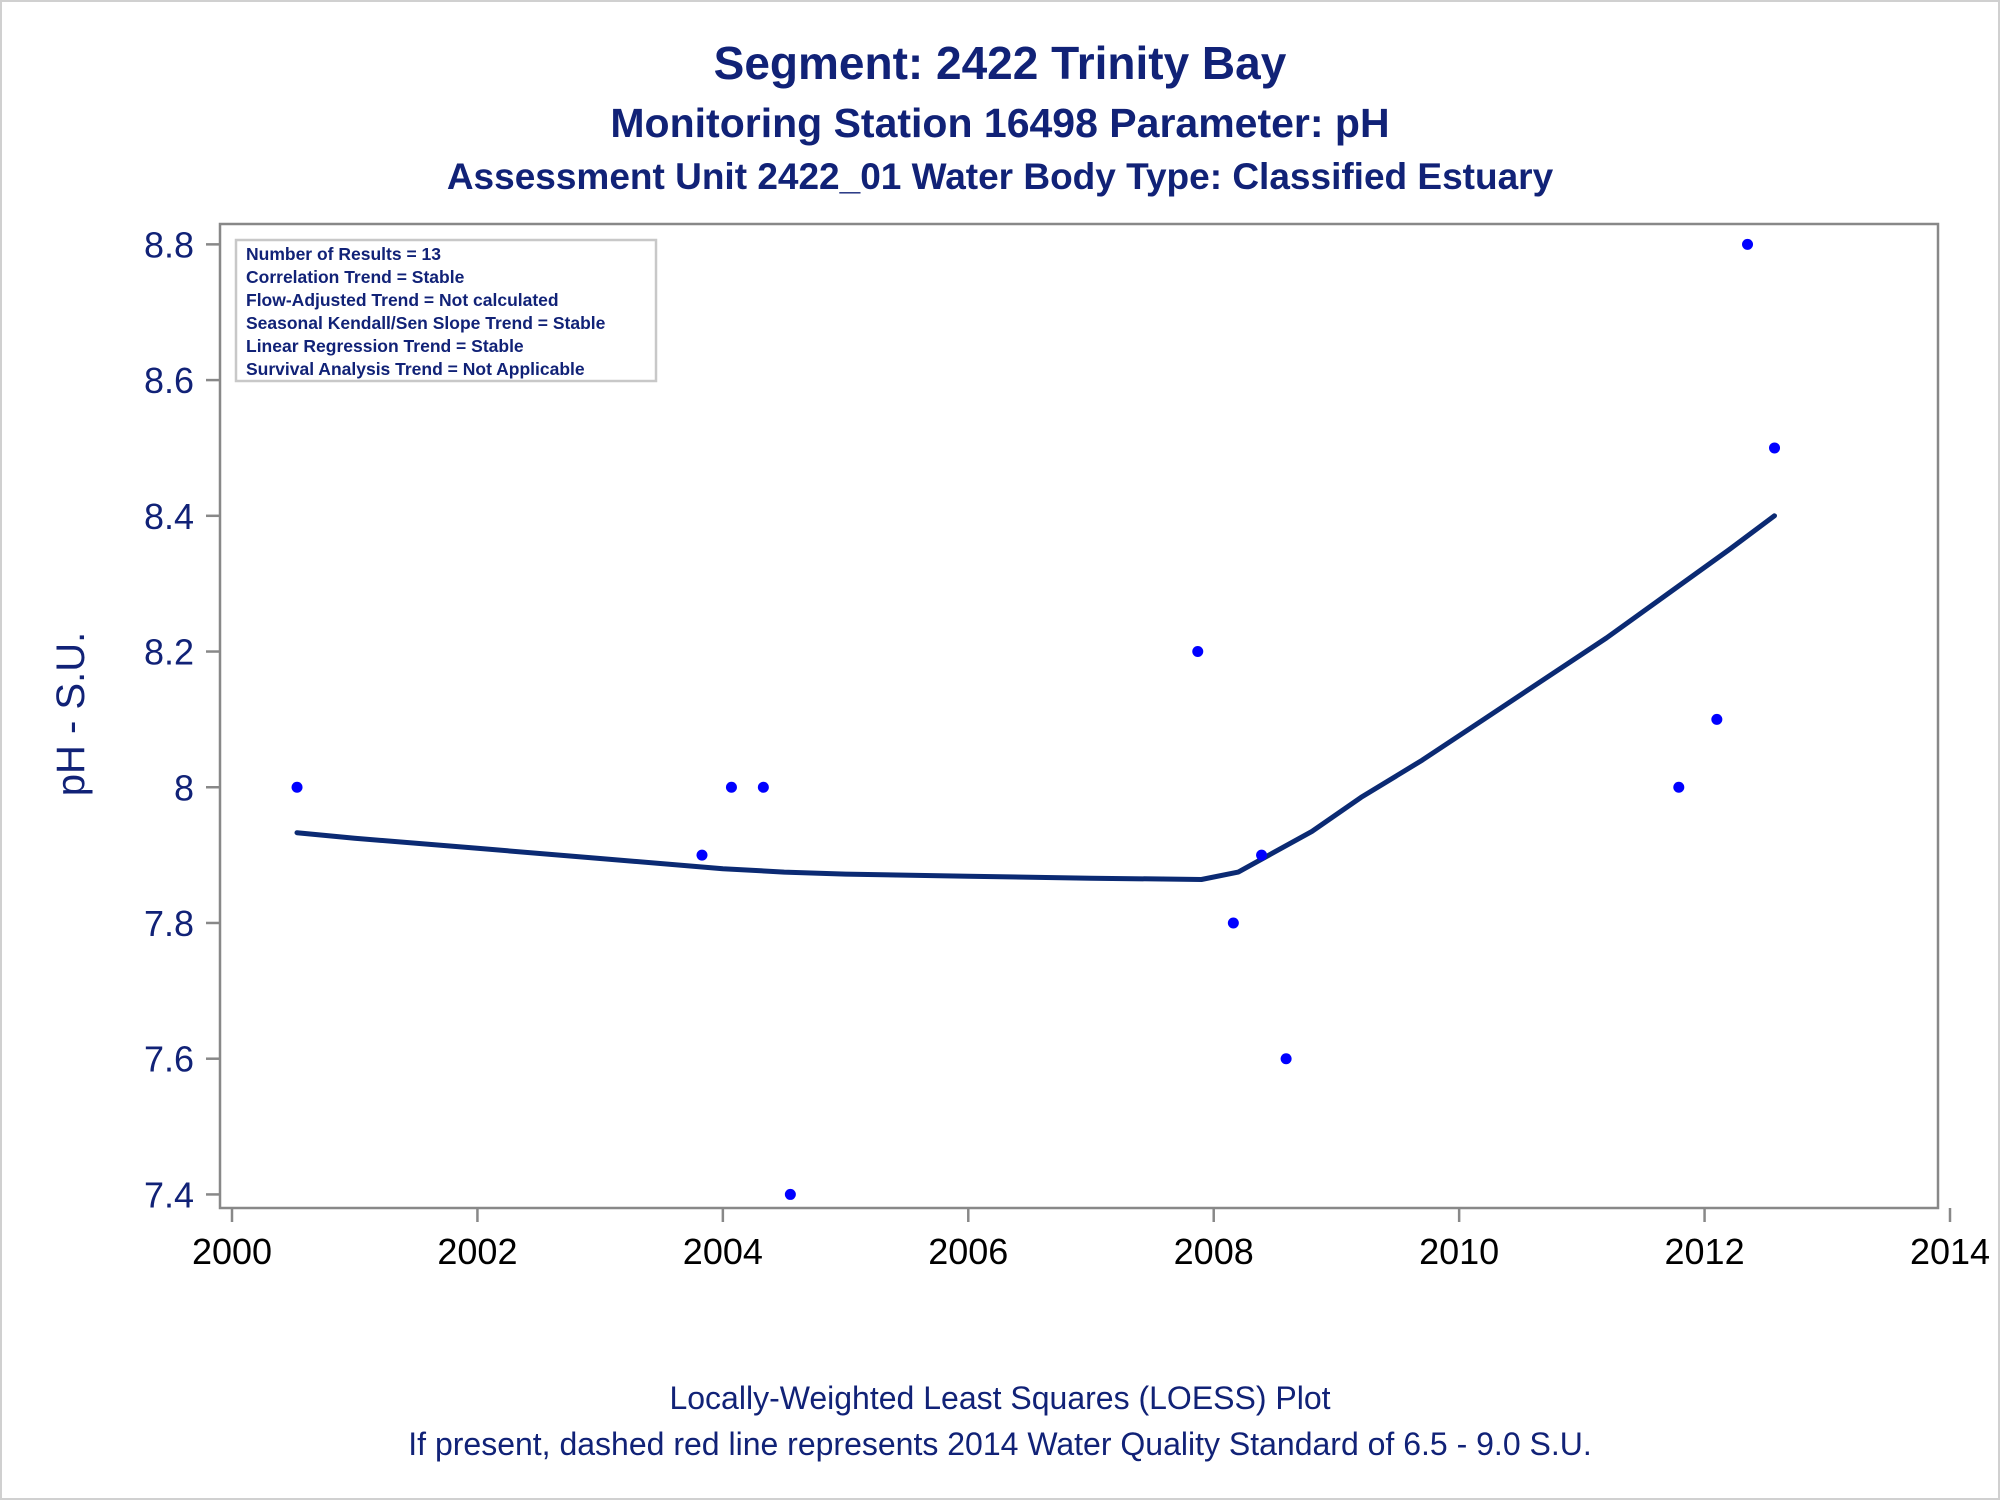 This screenshot has width=2000, height=1500. I want to click on y-tick-label: 7.6, so click(169, 1059).